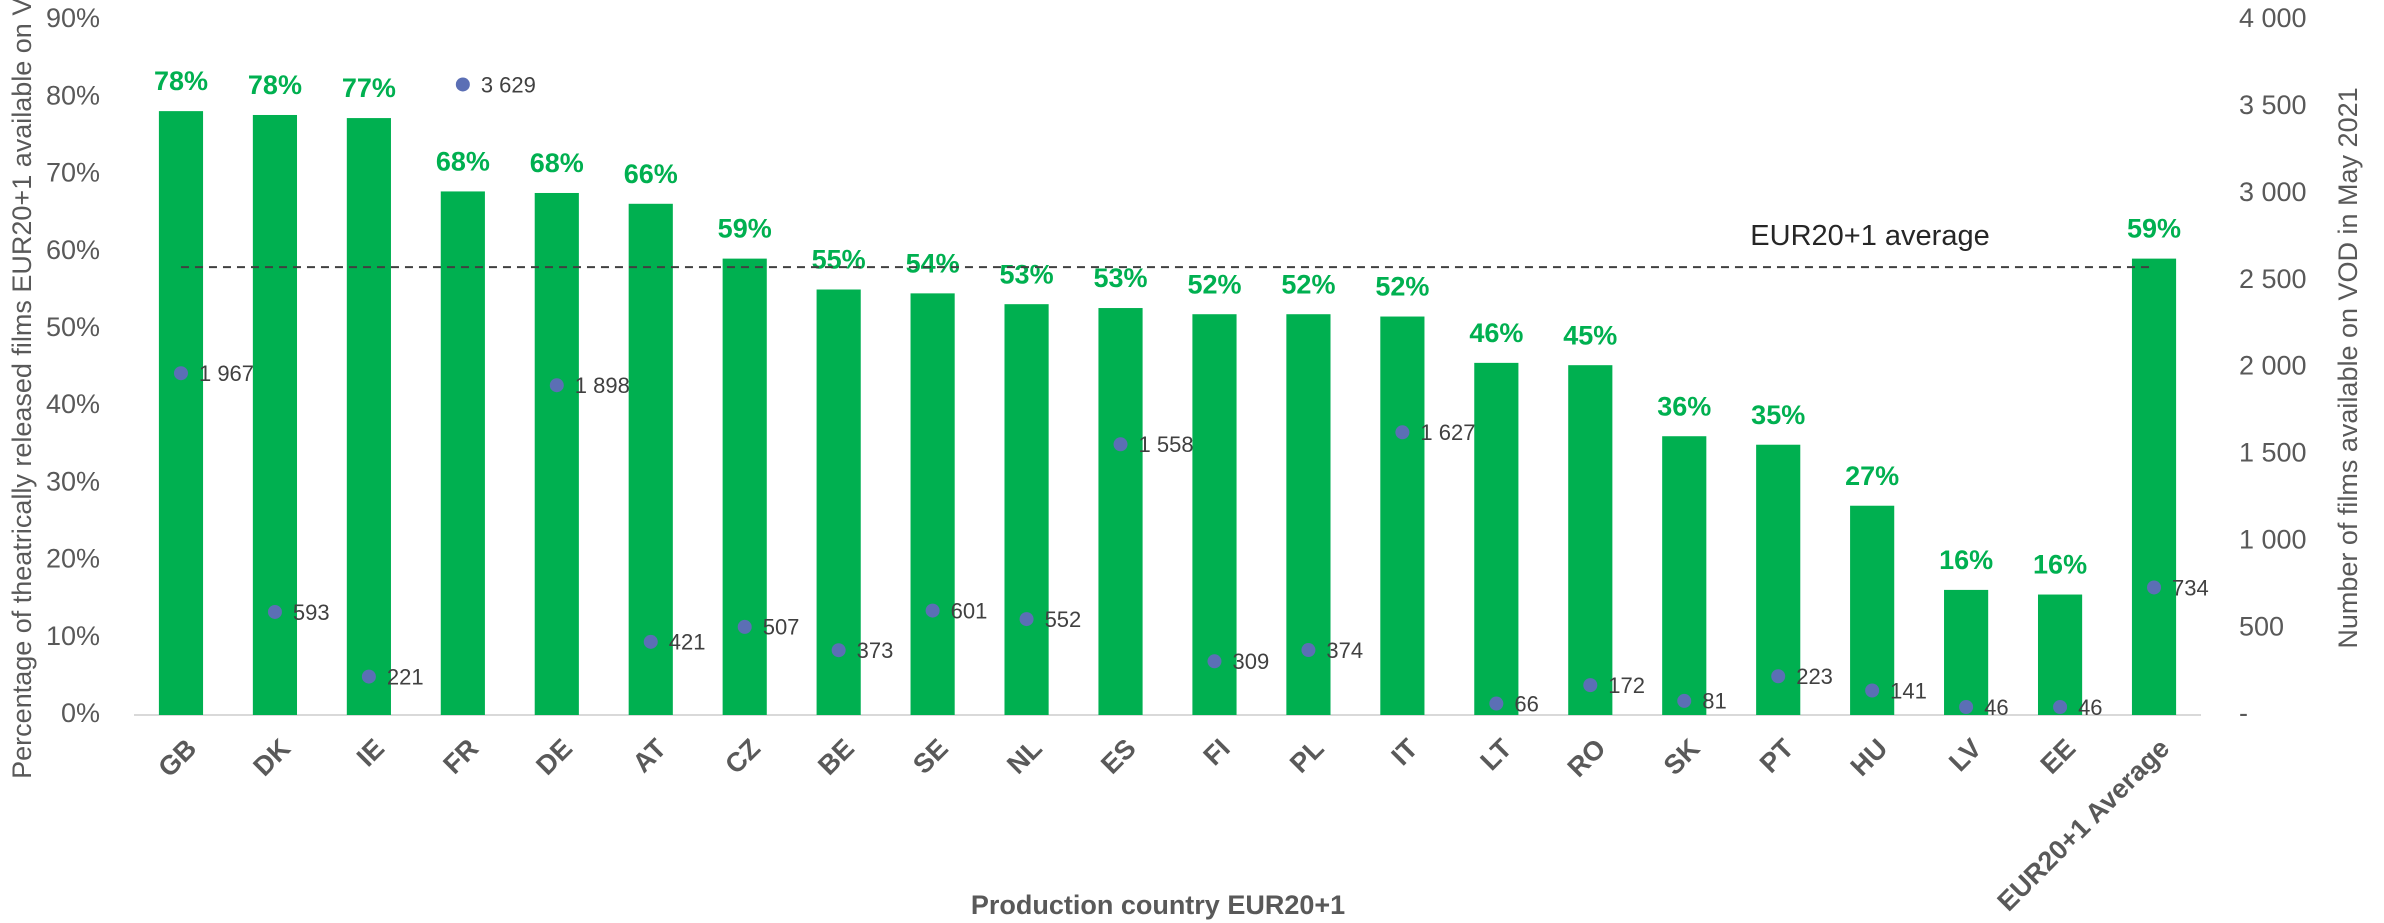 The image size is (2384, 923). Describe the element at coordinates (73, 327) in the screenshot. I see `y-tick-label: 50%` at that location.